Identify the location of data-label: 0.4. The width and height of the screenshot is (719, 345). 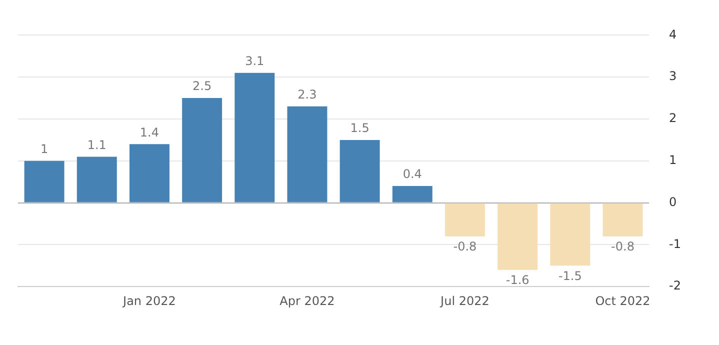
(412, 174).